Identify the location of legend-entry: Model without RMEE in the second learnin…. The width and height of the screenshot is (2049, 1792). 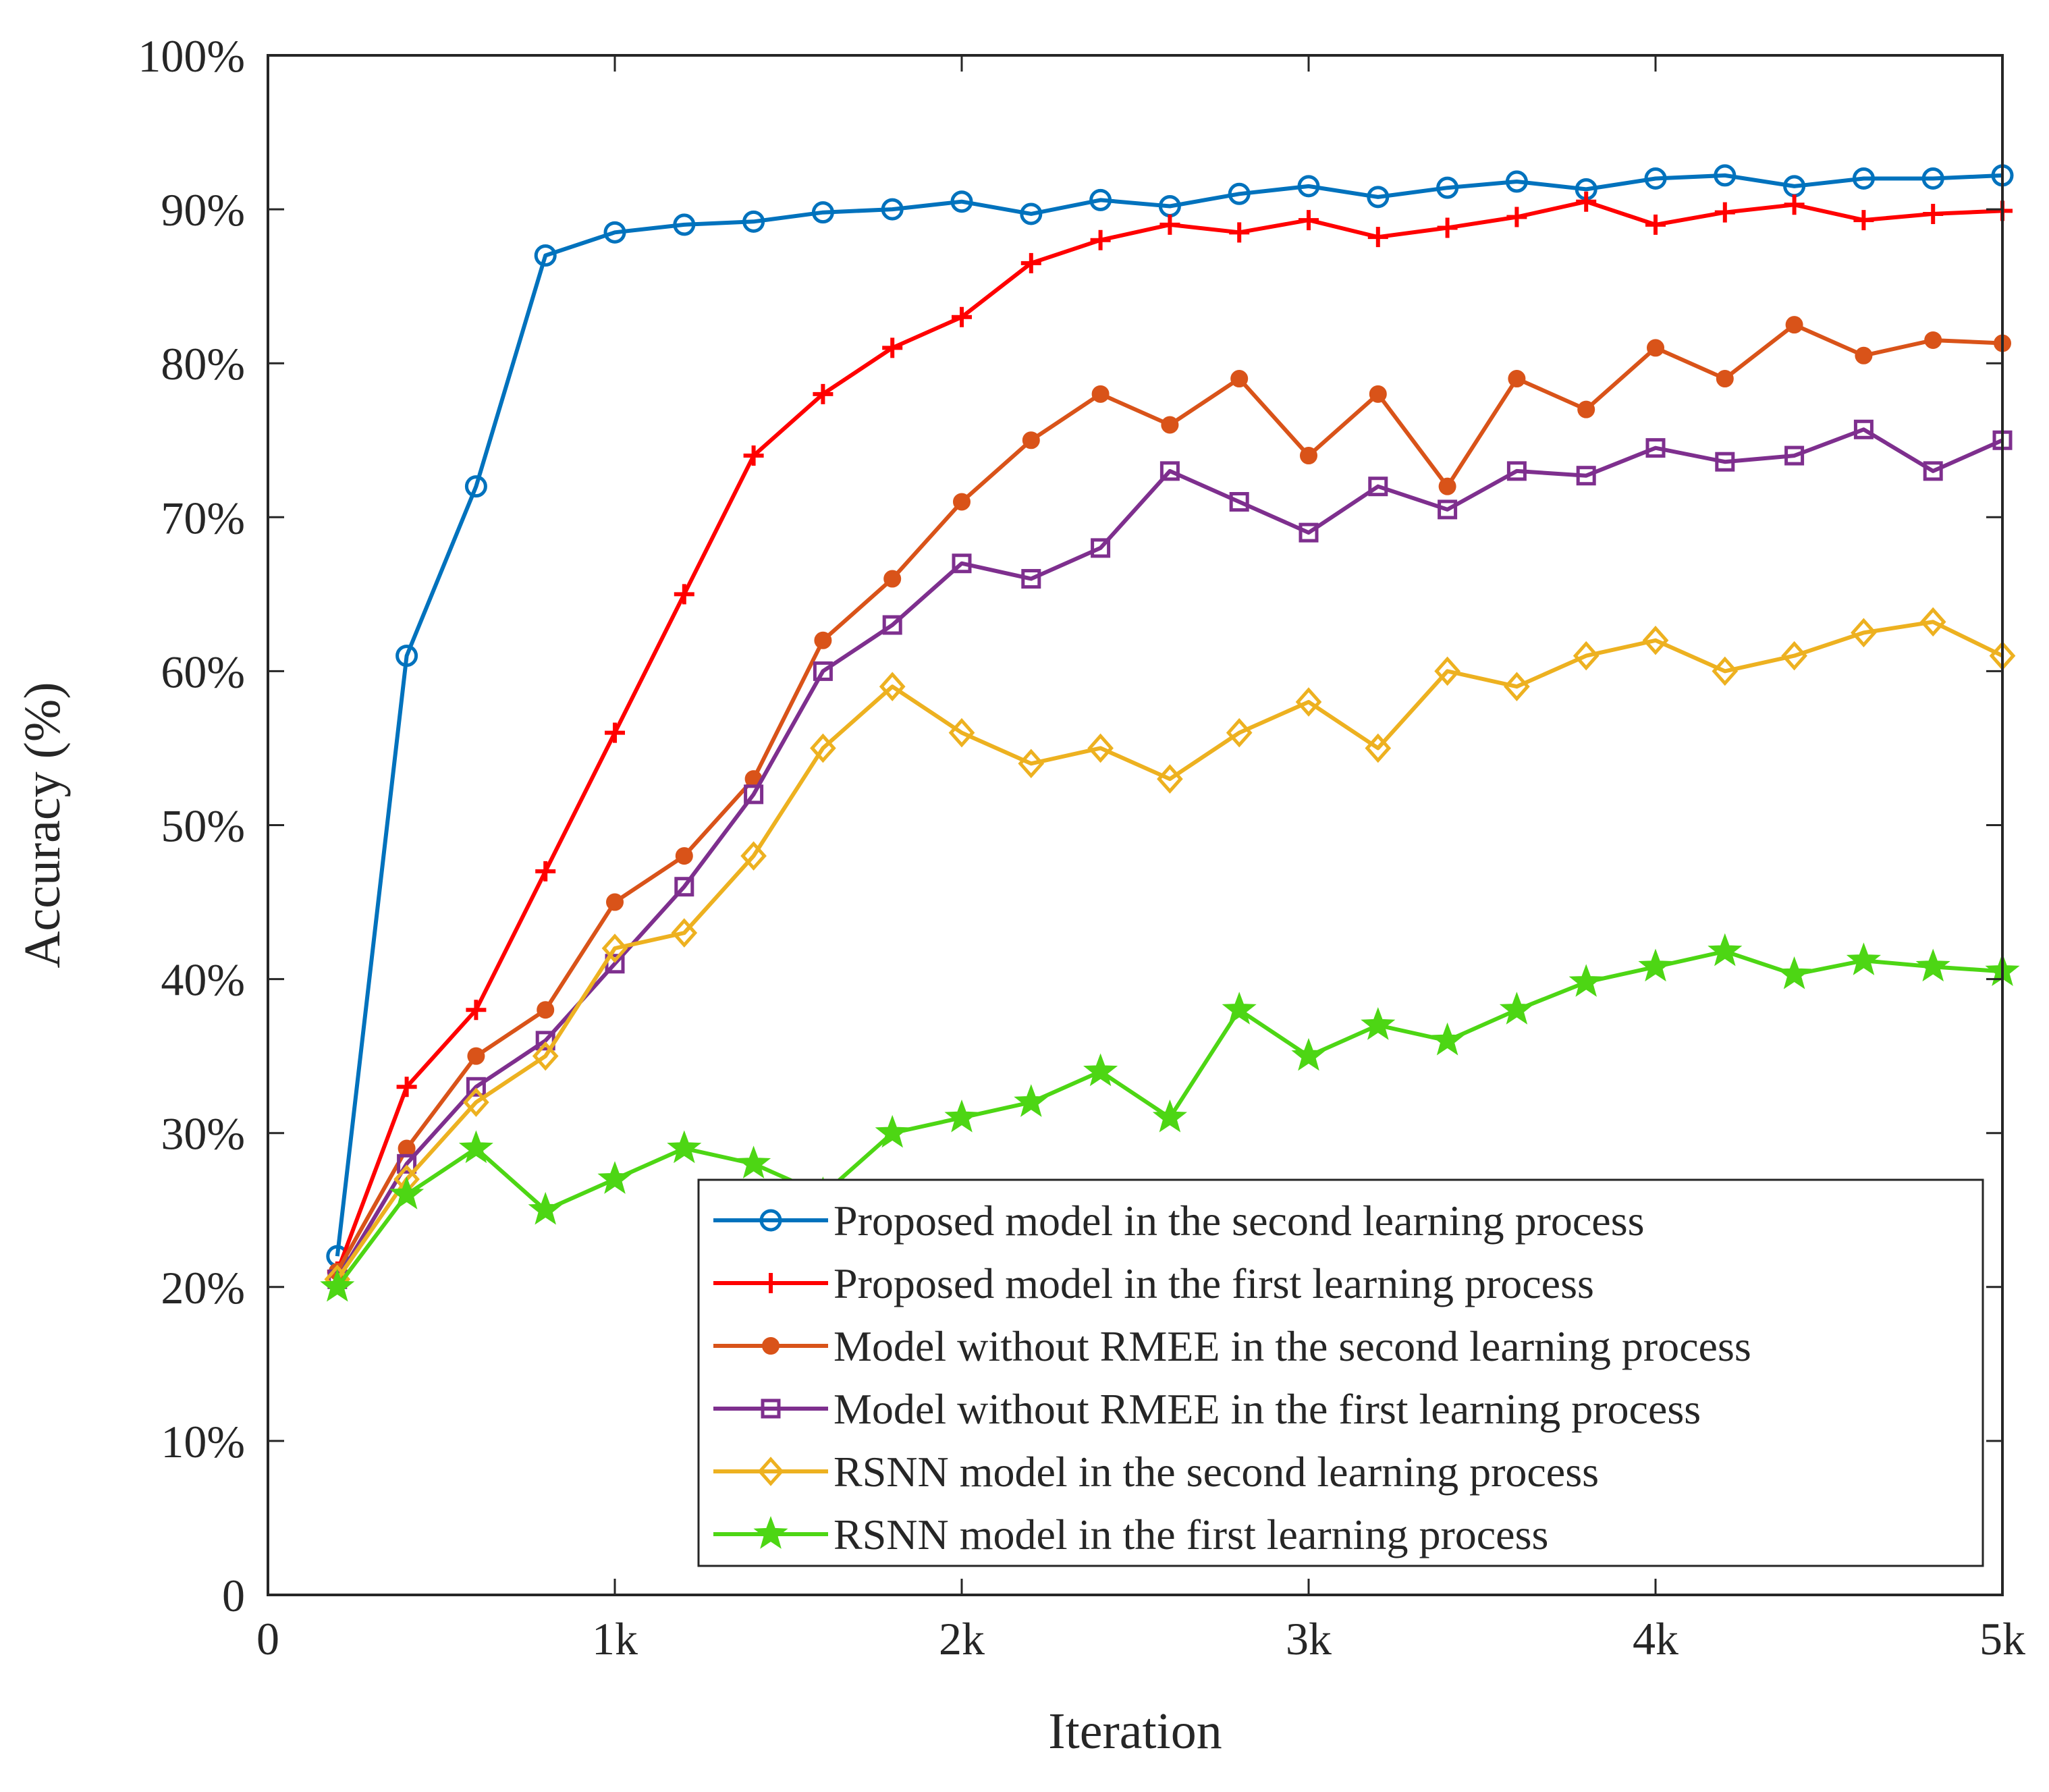
(1232, 1346).